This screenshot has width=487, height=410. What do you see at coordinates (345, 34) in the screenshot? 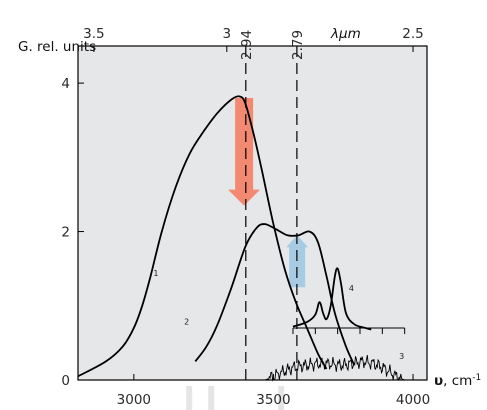
I see `top-axis-label: λμm` at bounding box center [345, 34].